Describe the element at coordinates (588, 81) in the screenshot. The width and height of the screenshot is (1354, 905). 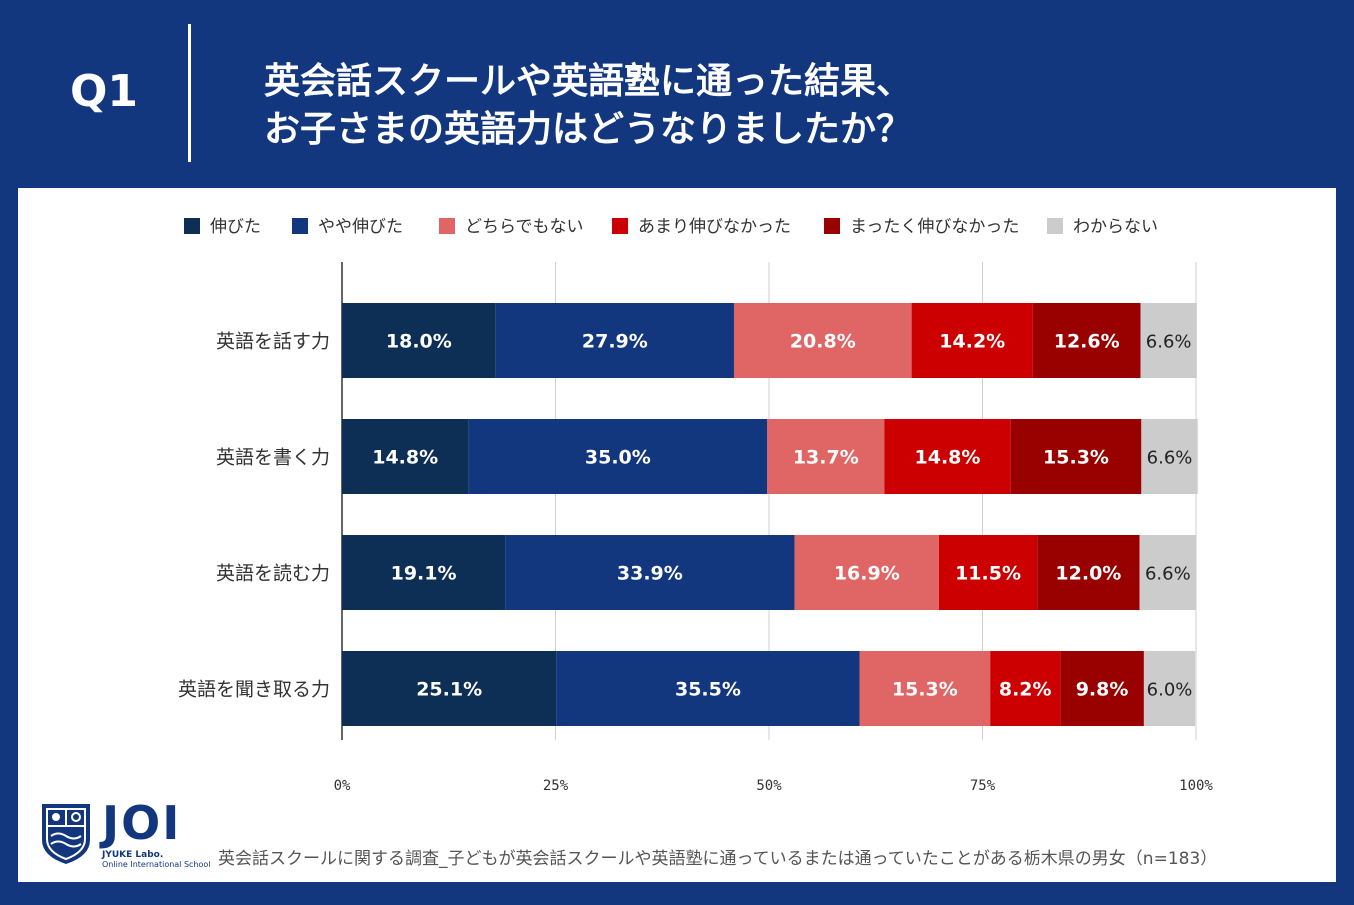
I see `question-title-line1: 英会話スクールや英語塾に通った結果、` at that location.